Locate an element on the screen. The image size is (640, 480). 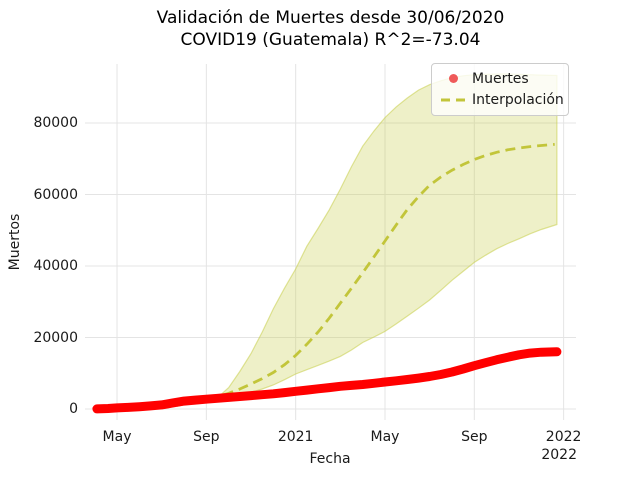
y-tick-label: 20000 is located at coordinates (55, 337).